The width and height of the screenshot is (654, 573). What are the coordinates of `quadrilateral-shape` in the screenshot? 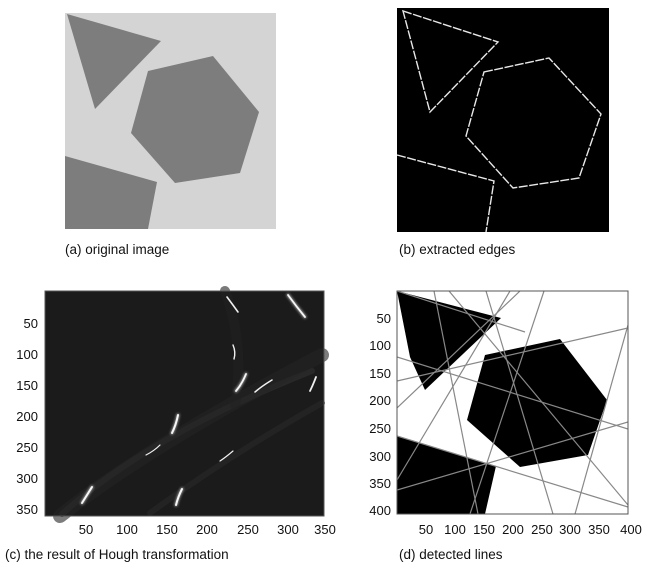 It's located at (111, 192).